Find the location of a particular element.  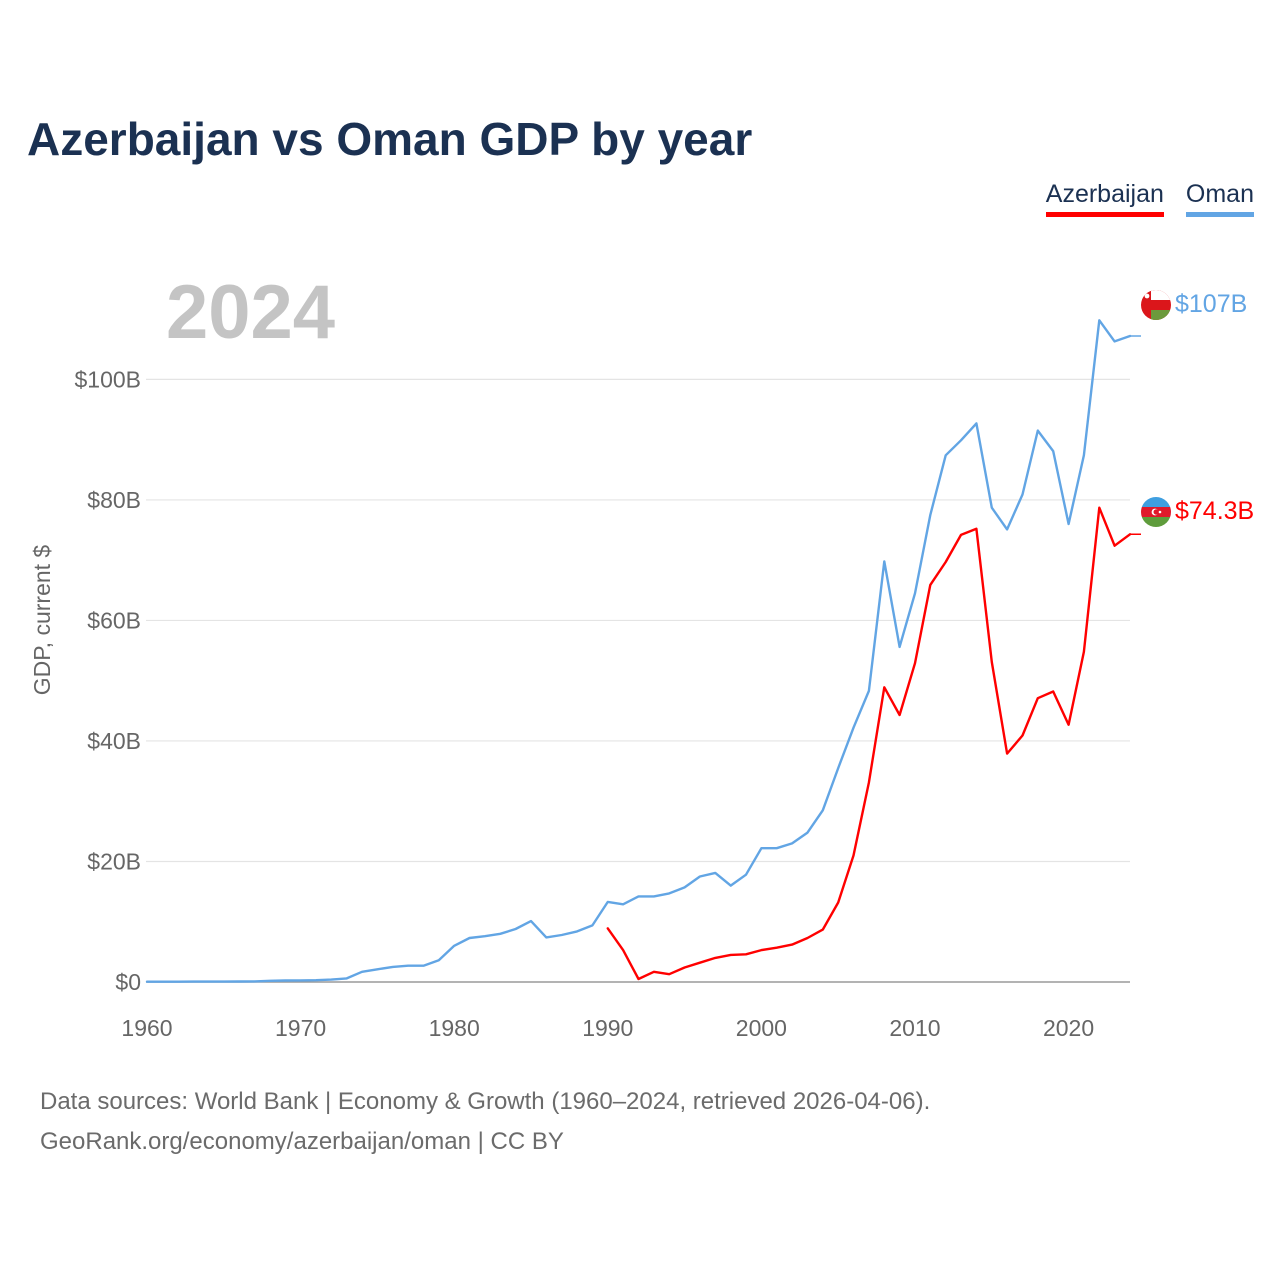

x-tick-label: 2010 is located at coordinates (914, 1028).